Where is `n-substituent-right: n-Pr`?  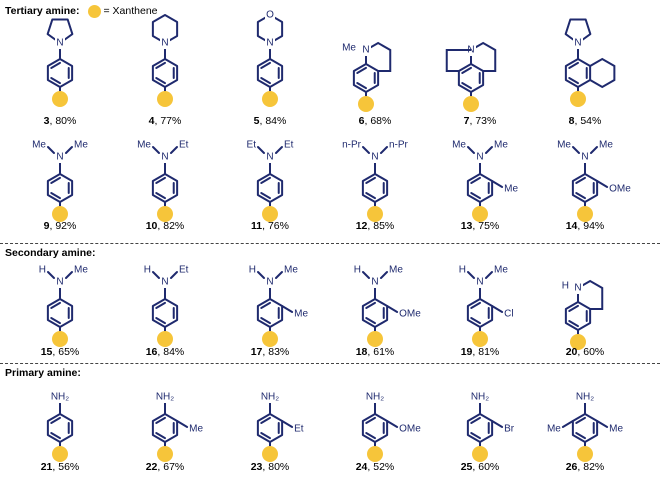
n-substituent-right: n-Pr is located at coordinates (399, 145).